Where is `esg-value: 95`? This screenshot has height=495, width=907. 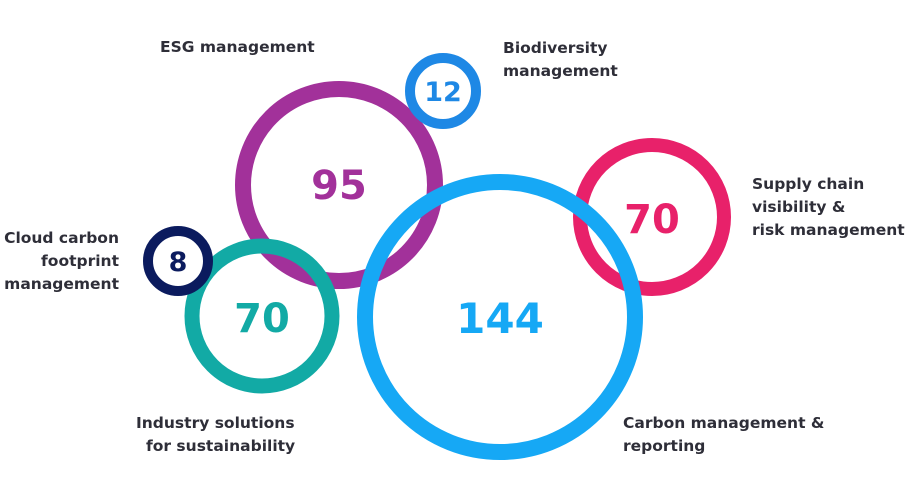
esg-value: 95 is located at coordinates (339, 186).